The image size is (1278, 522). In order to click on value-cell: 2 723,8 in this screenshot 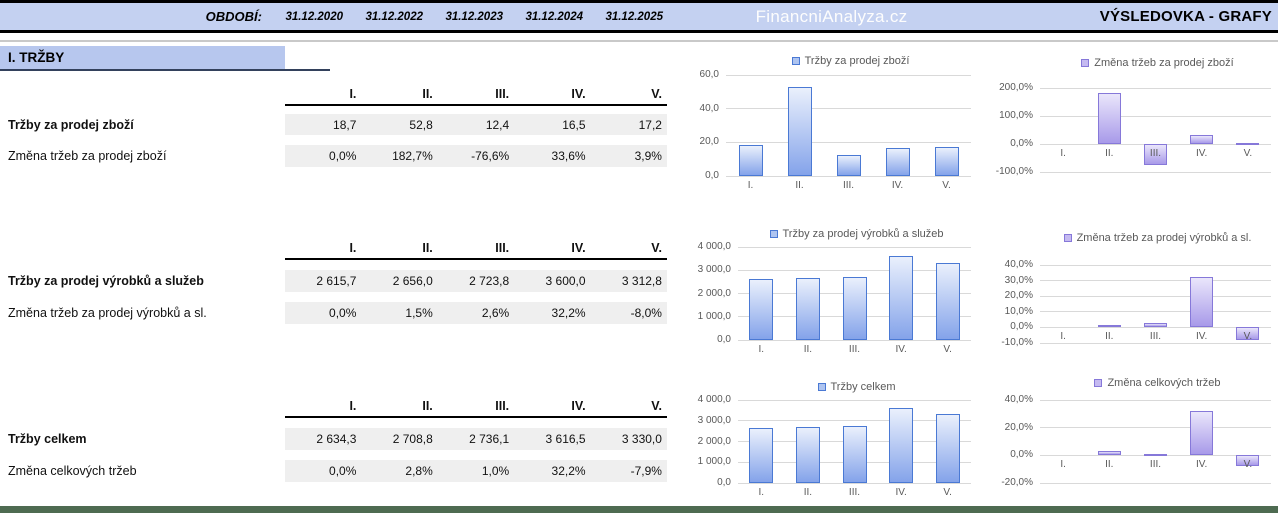, I will do `click(489, 281)`.